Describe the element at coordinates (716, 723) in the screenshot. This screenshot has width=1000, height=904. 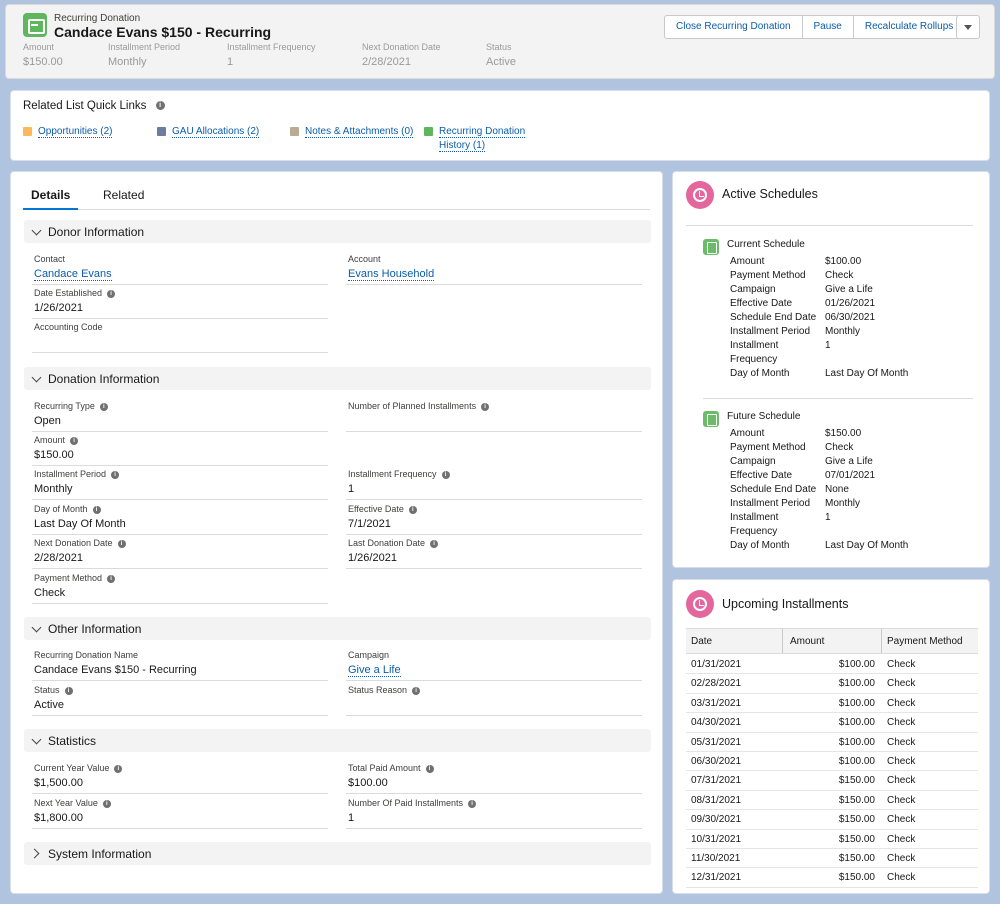
I see `cell-date: 04/30/2021` at that location.